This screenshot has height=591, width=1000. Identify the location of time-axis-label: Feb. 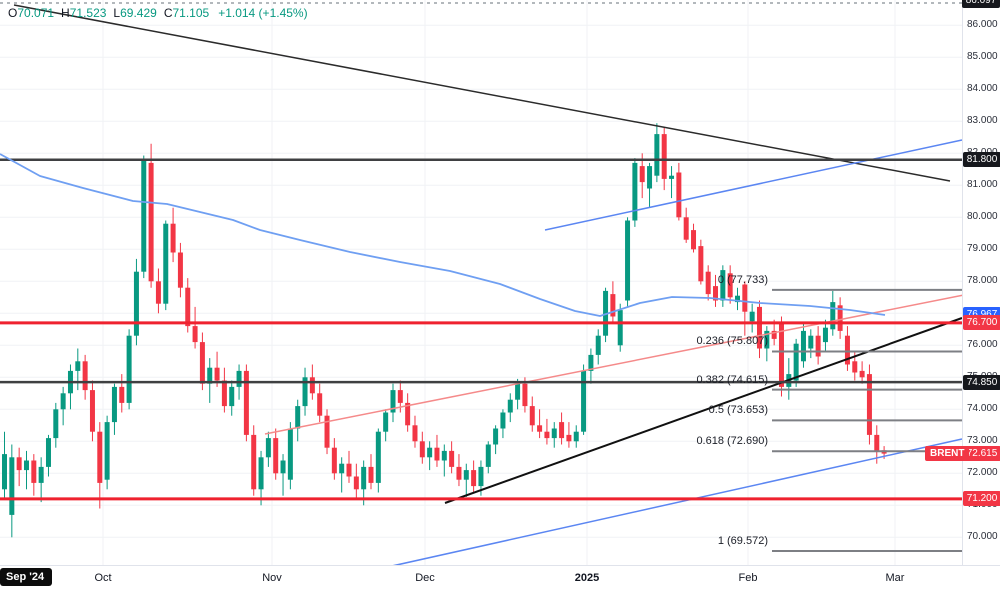
(748, 578).